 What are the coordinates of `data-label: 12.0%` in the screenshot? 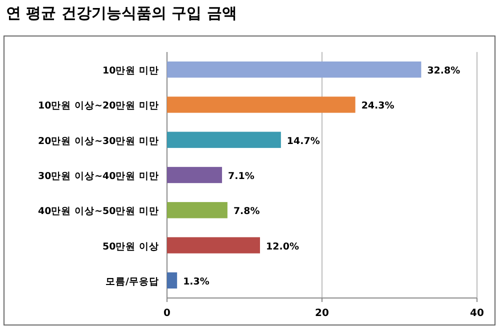 It's located at (283, 246).